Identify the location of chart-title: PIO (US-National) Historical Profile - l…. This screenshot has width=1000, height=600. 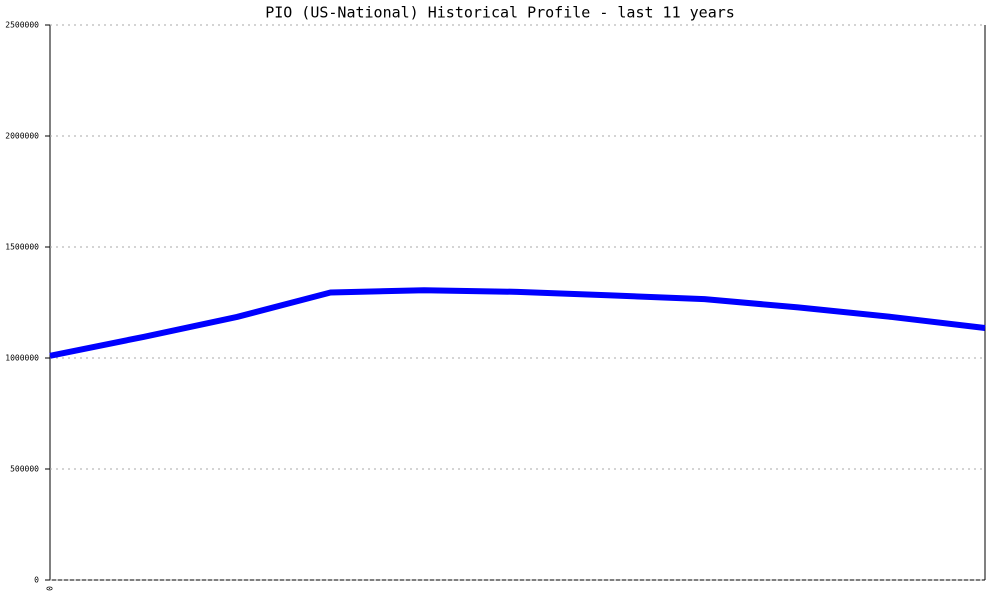
(500, 13).